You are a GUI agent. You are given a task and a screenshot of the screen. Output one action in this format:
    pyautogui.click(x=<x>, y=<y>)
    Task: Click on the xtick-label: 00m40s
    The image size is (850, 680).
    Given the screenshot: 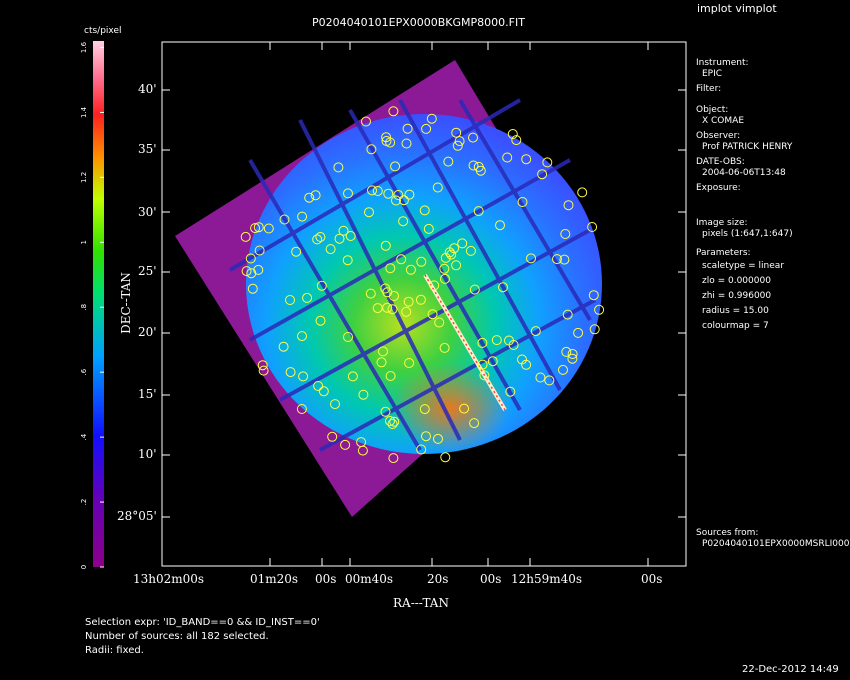 What is the action you would take?
    pyautogui.click(x=369, y=579)
    